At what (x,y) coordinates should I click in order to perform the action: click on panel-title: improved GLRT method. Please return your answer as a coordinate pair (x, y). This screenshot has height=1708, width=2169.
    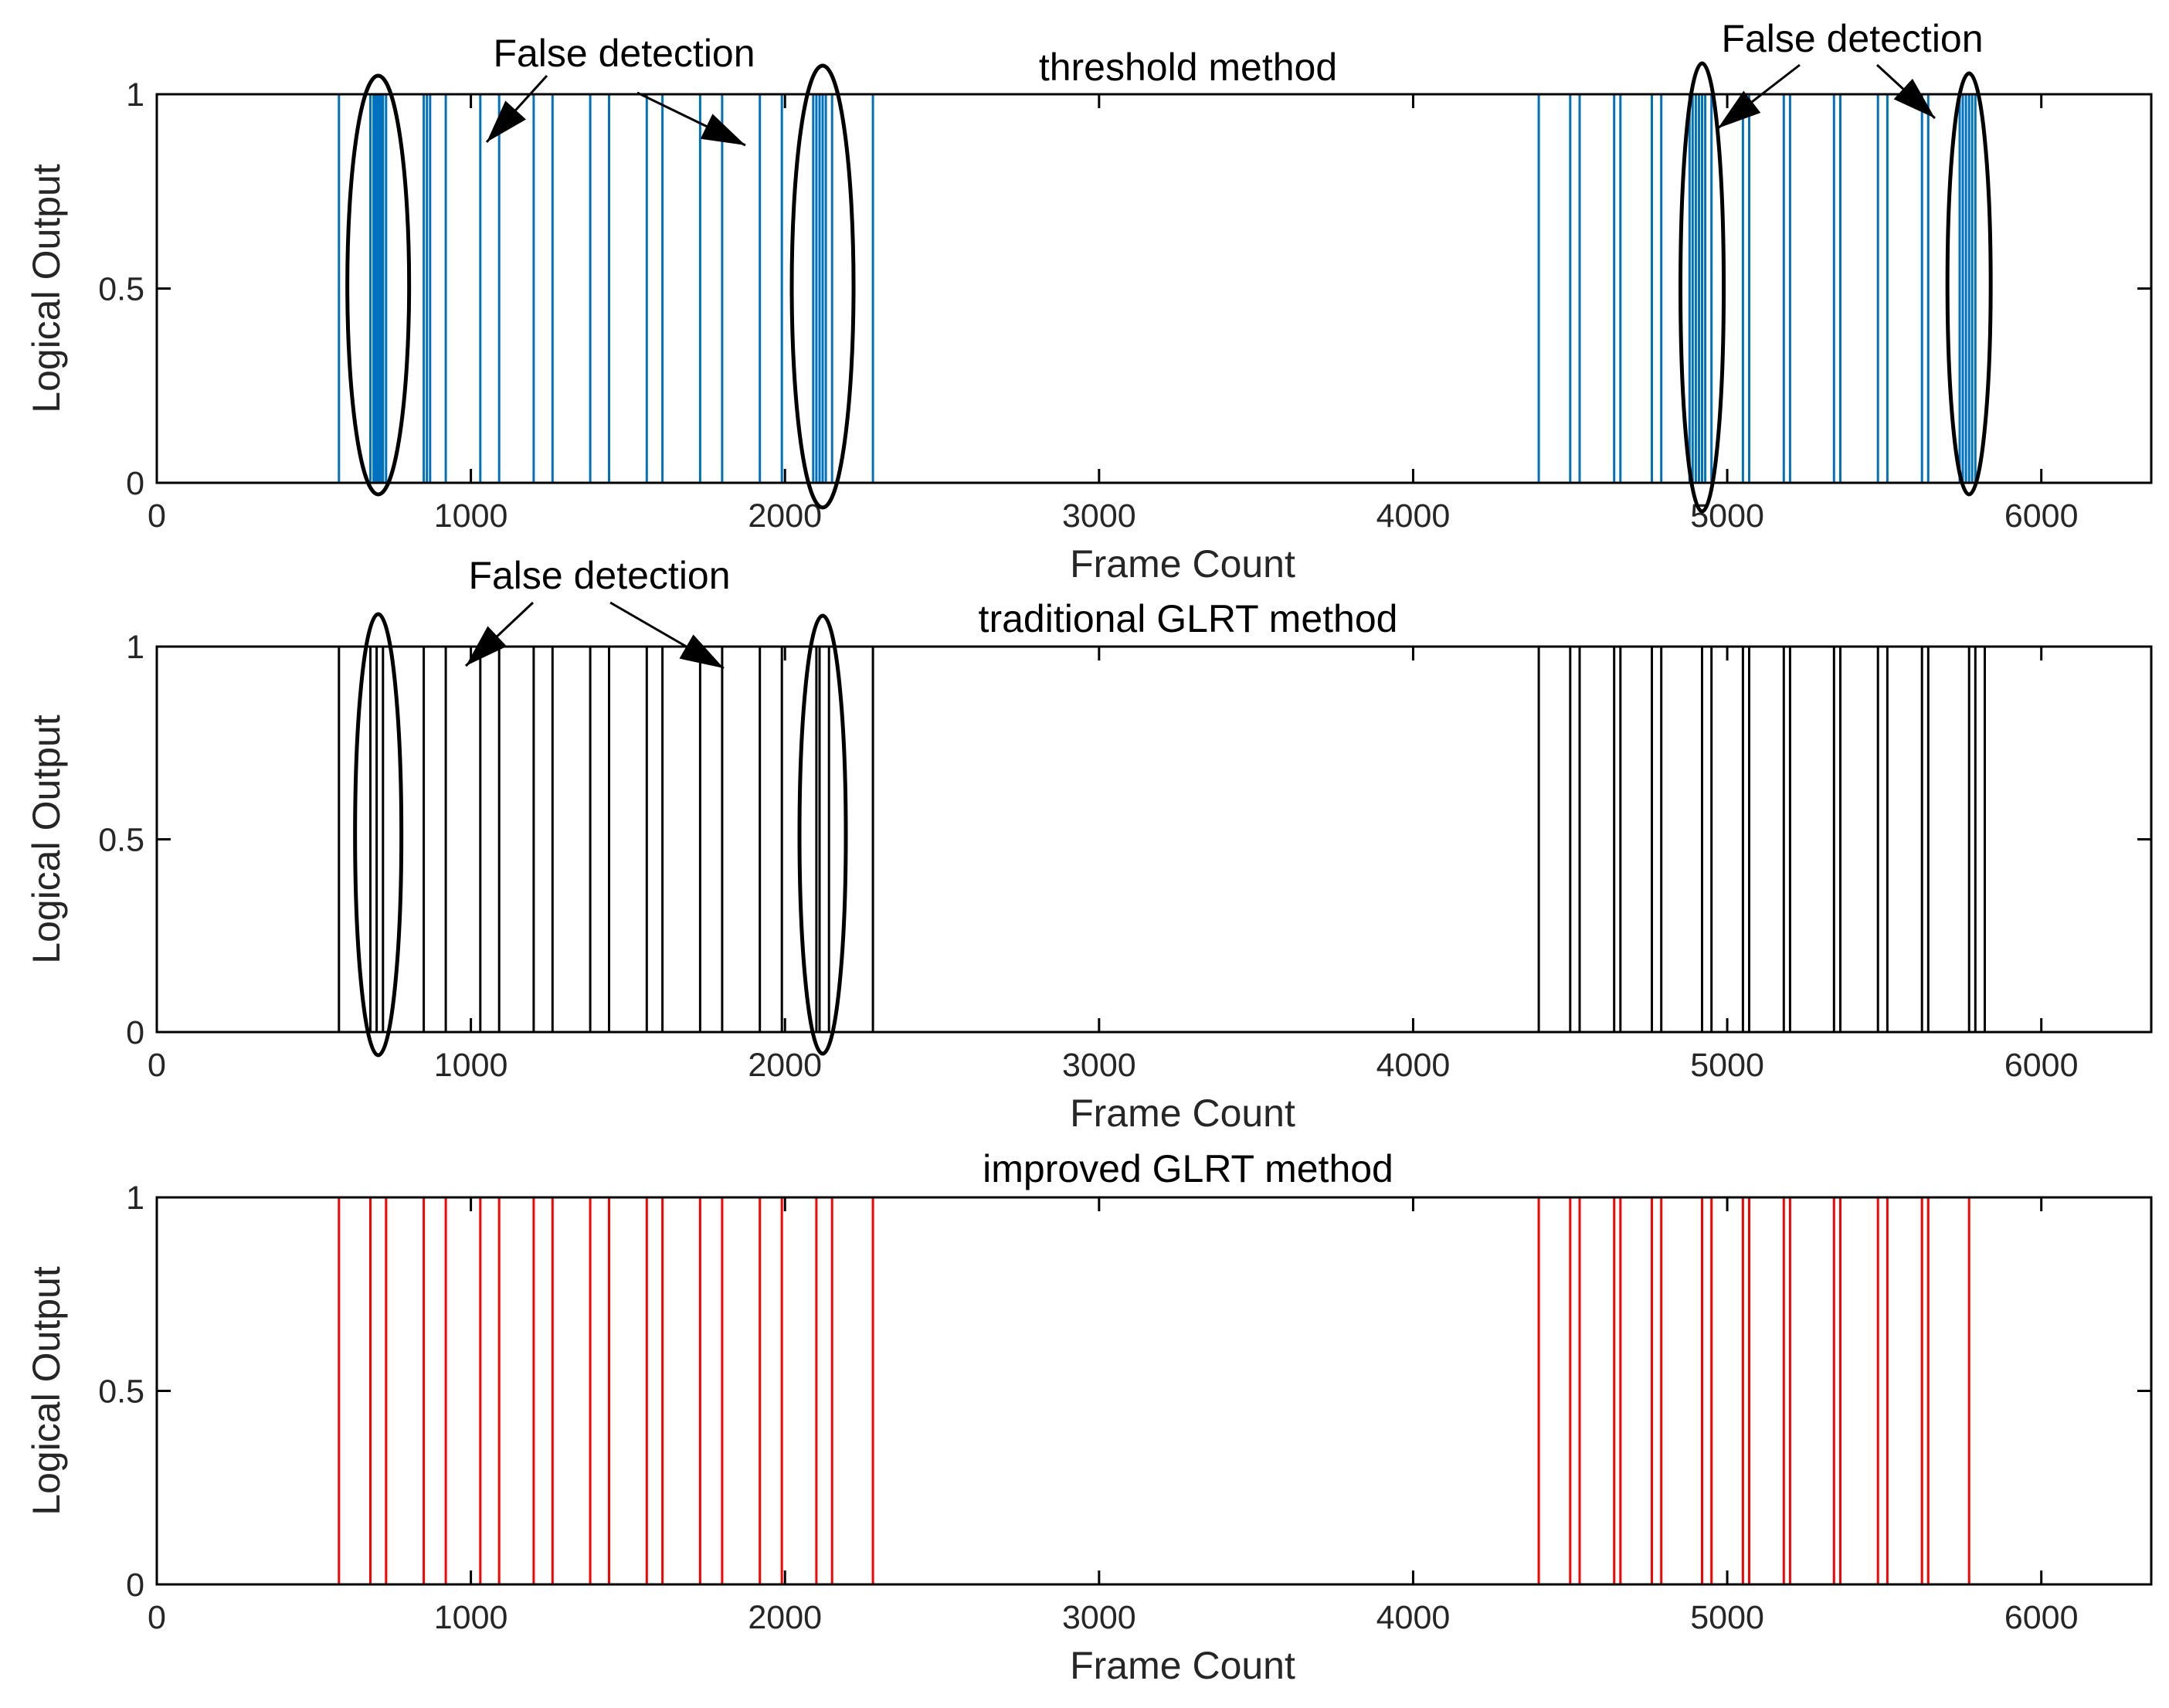
    Looking at the image, I should click on (1188, 1168).